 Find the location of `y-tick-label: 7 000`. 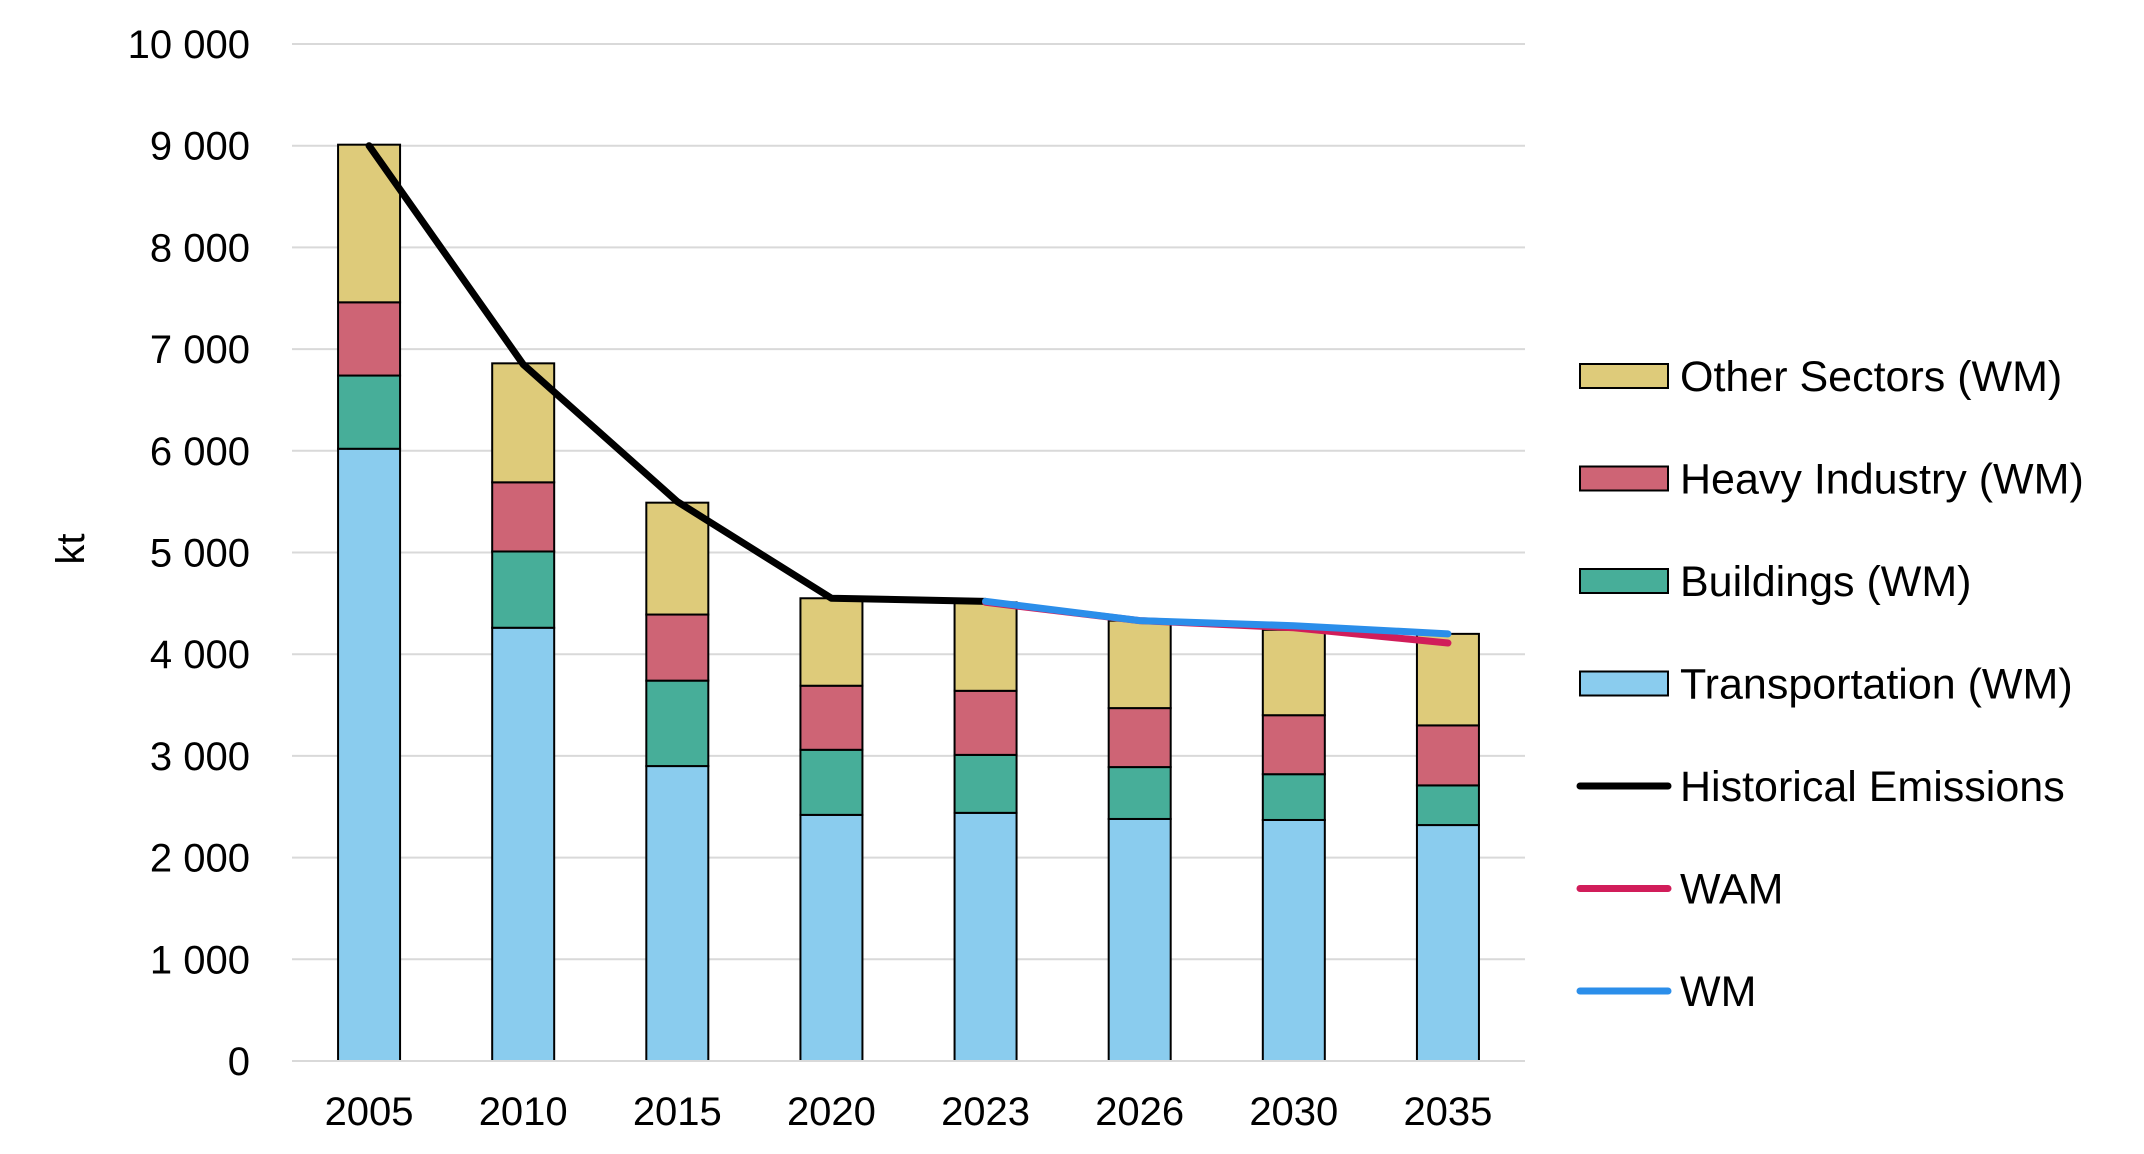

y-tick-label: 7 000 is located at coordinates (200, 350).